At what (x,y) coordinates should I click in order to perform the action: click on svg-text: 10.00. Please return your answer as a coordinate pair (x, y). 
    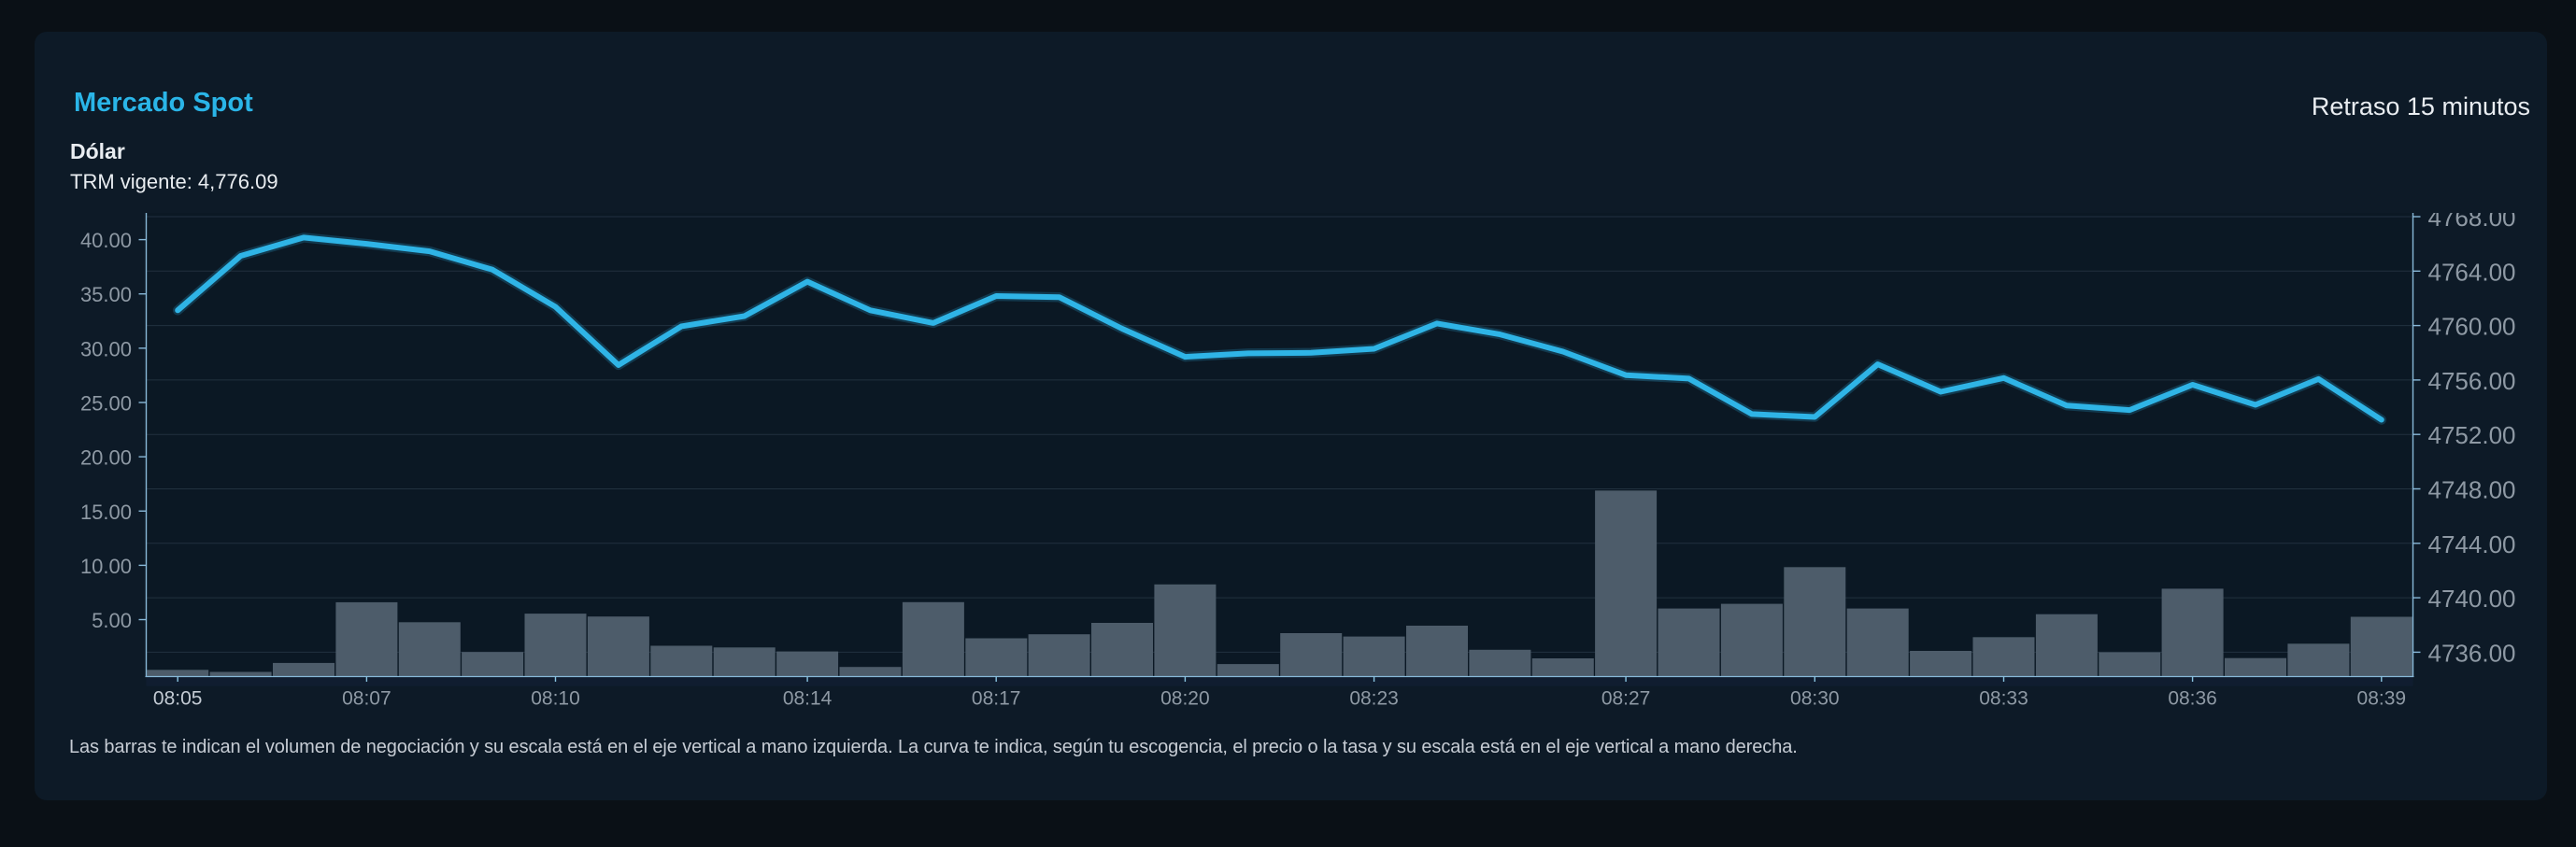
    Looking at the image, I should click on (106, 566).